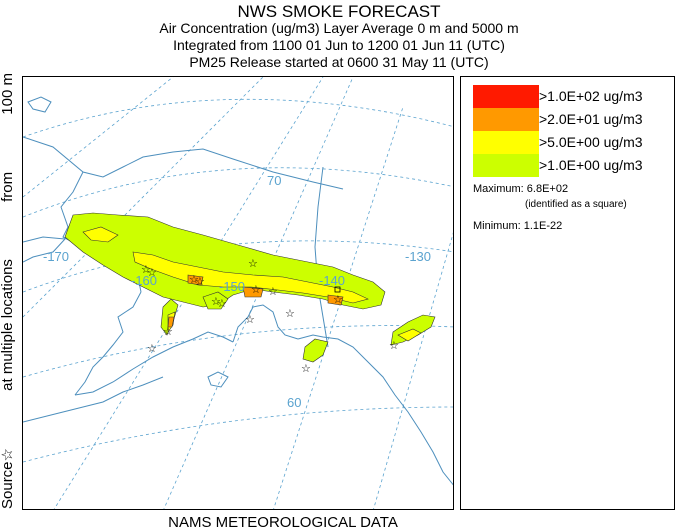  I want to click on lon-170-label: -170, so click(56, 256).